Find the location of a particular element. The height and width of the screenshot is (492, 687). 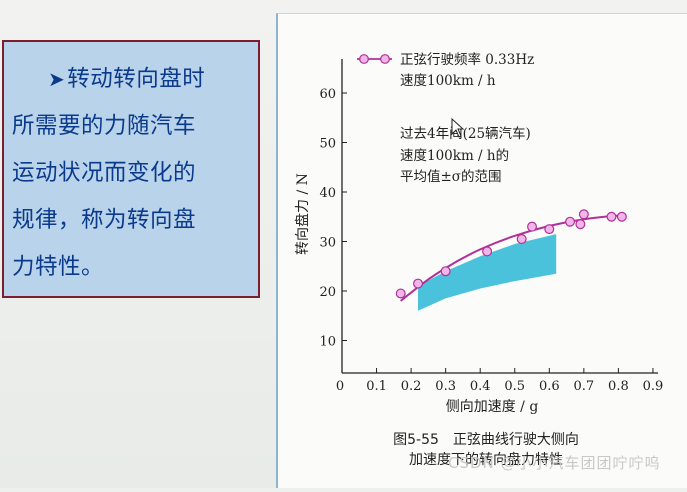

legend: 正弦行驶频率 0.33Hz 速度100km / h is located at coordinates (445, 70).